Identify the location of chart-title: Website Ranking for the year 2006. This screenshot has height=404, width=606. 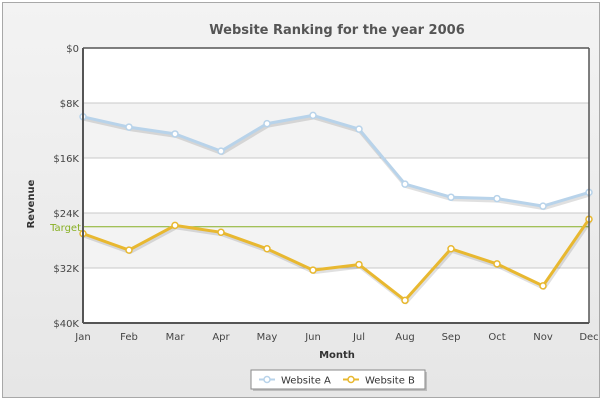
(337, 30).